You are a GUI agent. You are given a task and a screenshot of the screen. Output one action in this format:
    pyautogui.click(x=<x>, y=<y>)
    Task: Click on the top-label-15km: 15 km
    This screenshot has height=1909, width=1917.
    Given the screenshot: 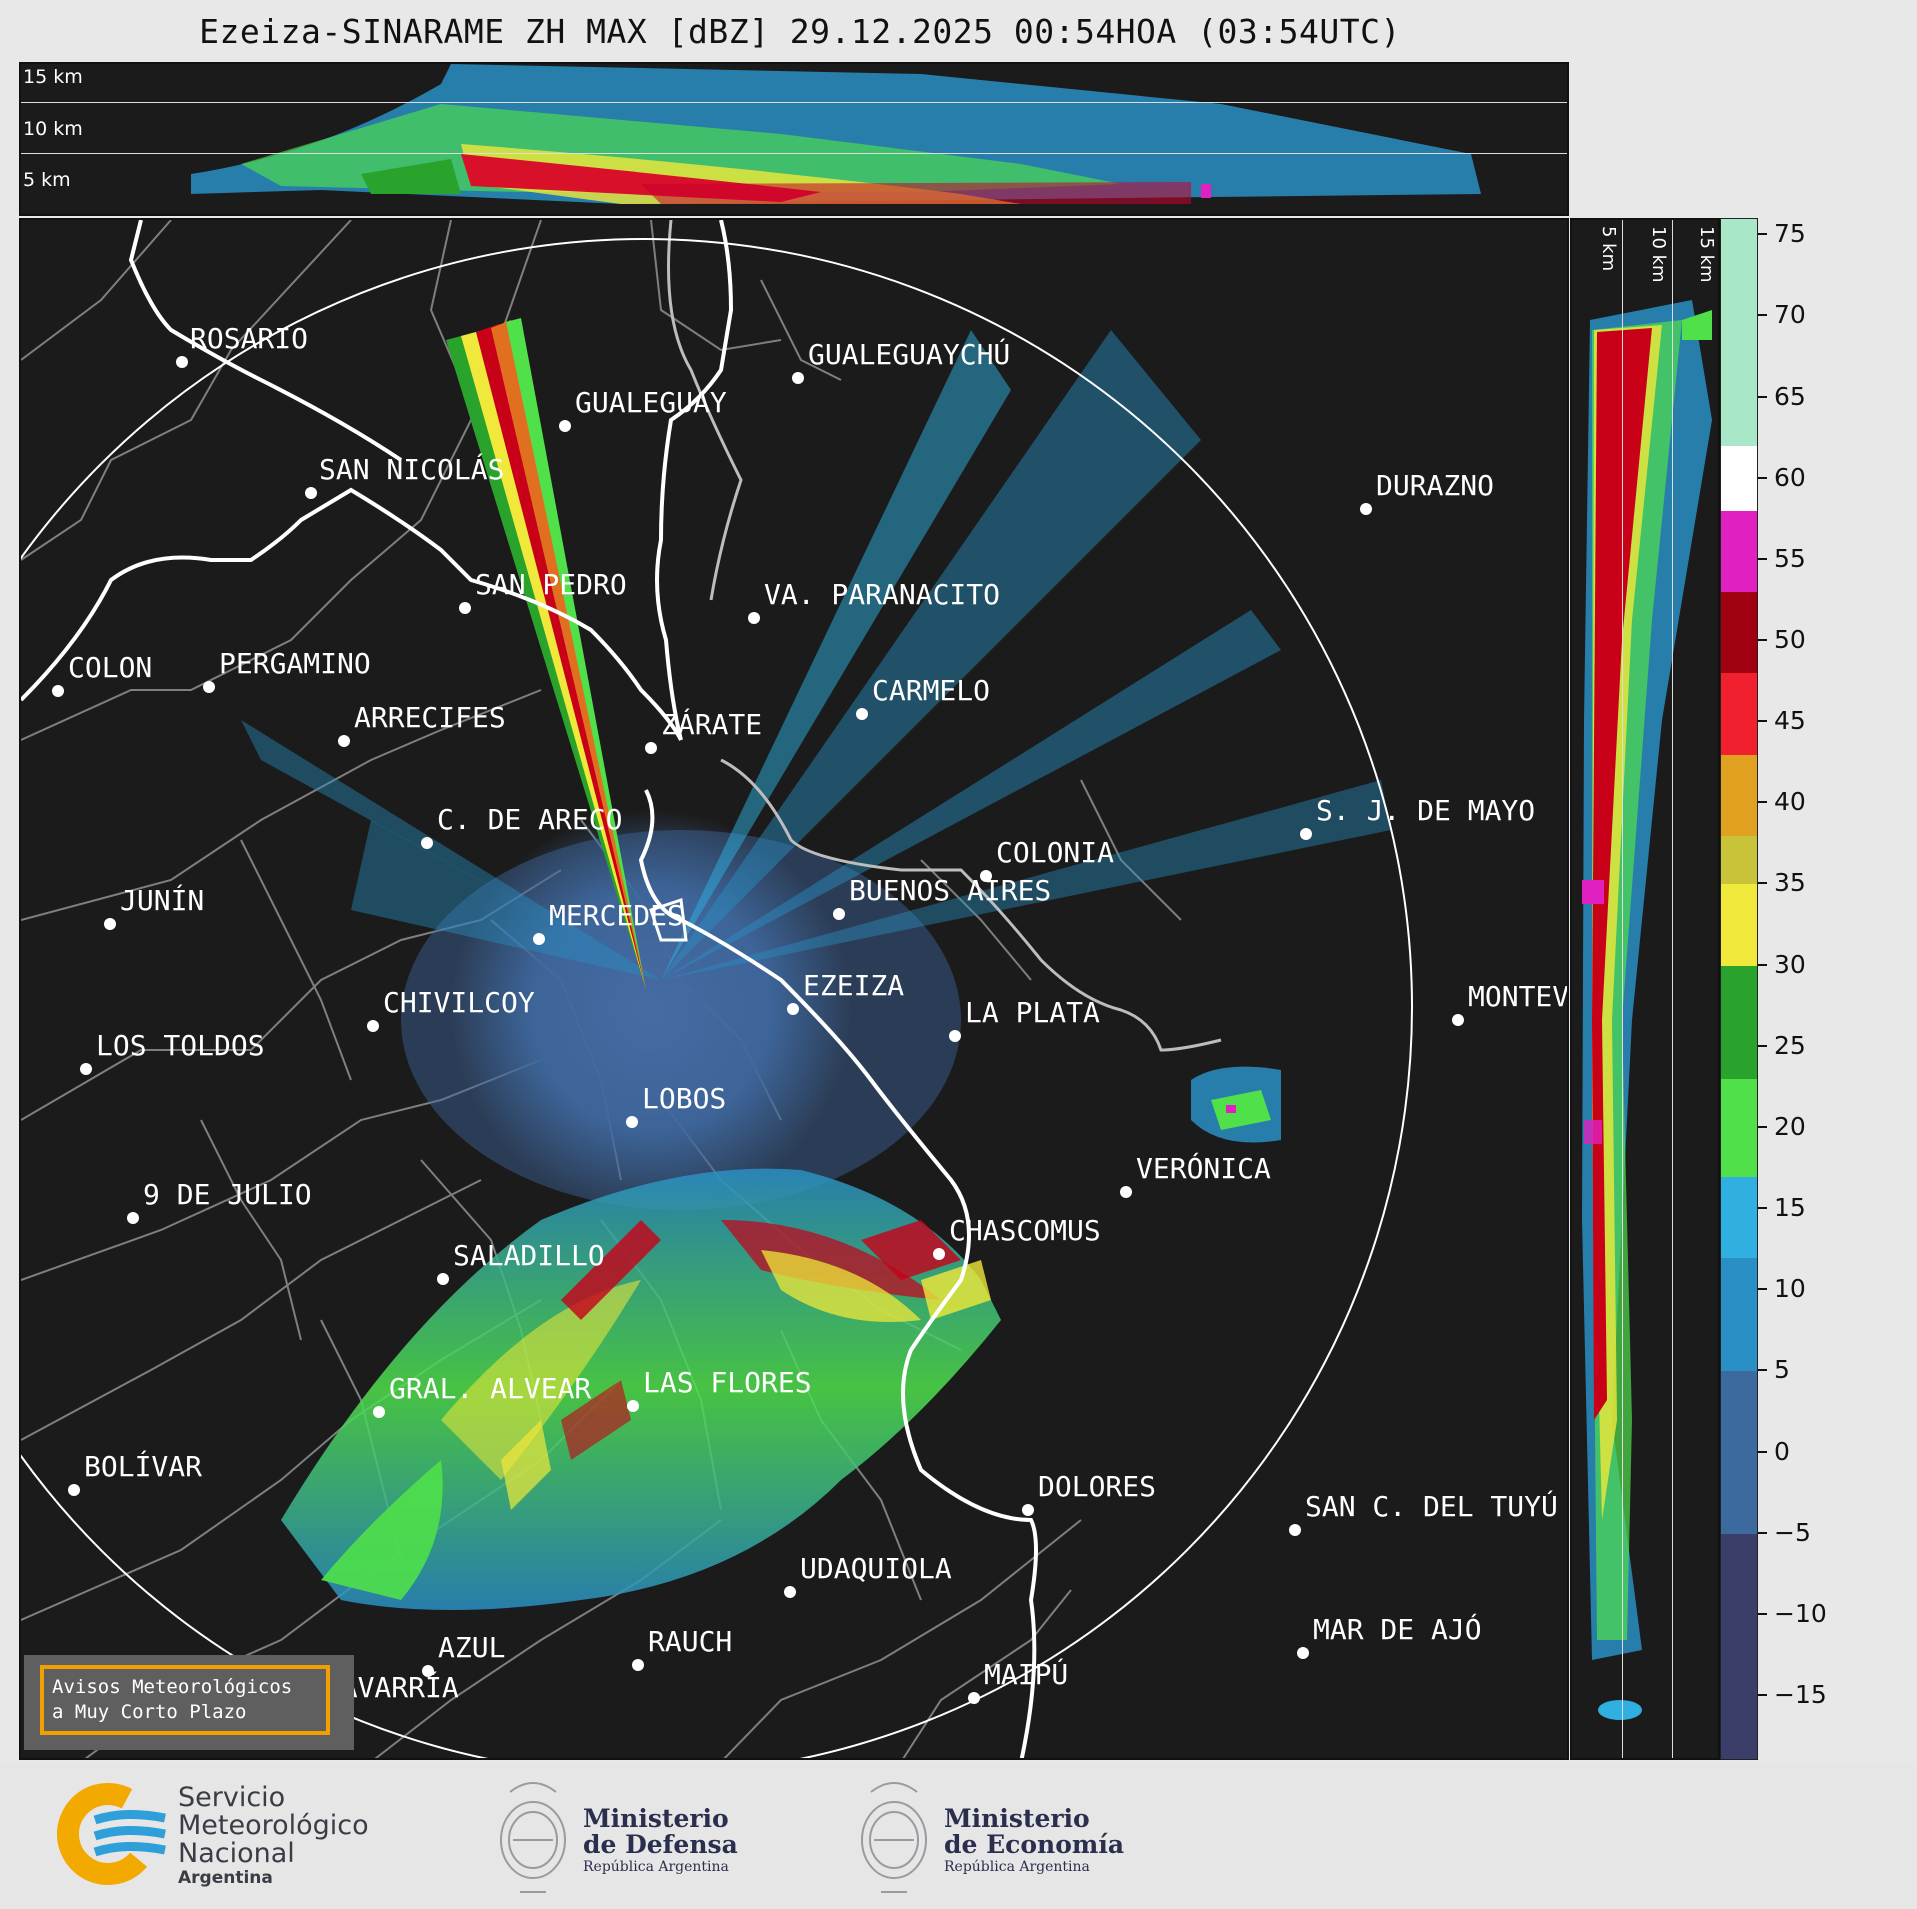 What is the action you would take?
    pyautogui.click(x=53, y=77)
    